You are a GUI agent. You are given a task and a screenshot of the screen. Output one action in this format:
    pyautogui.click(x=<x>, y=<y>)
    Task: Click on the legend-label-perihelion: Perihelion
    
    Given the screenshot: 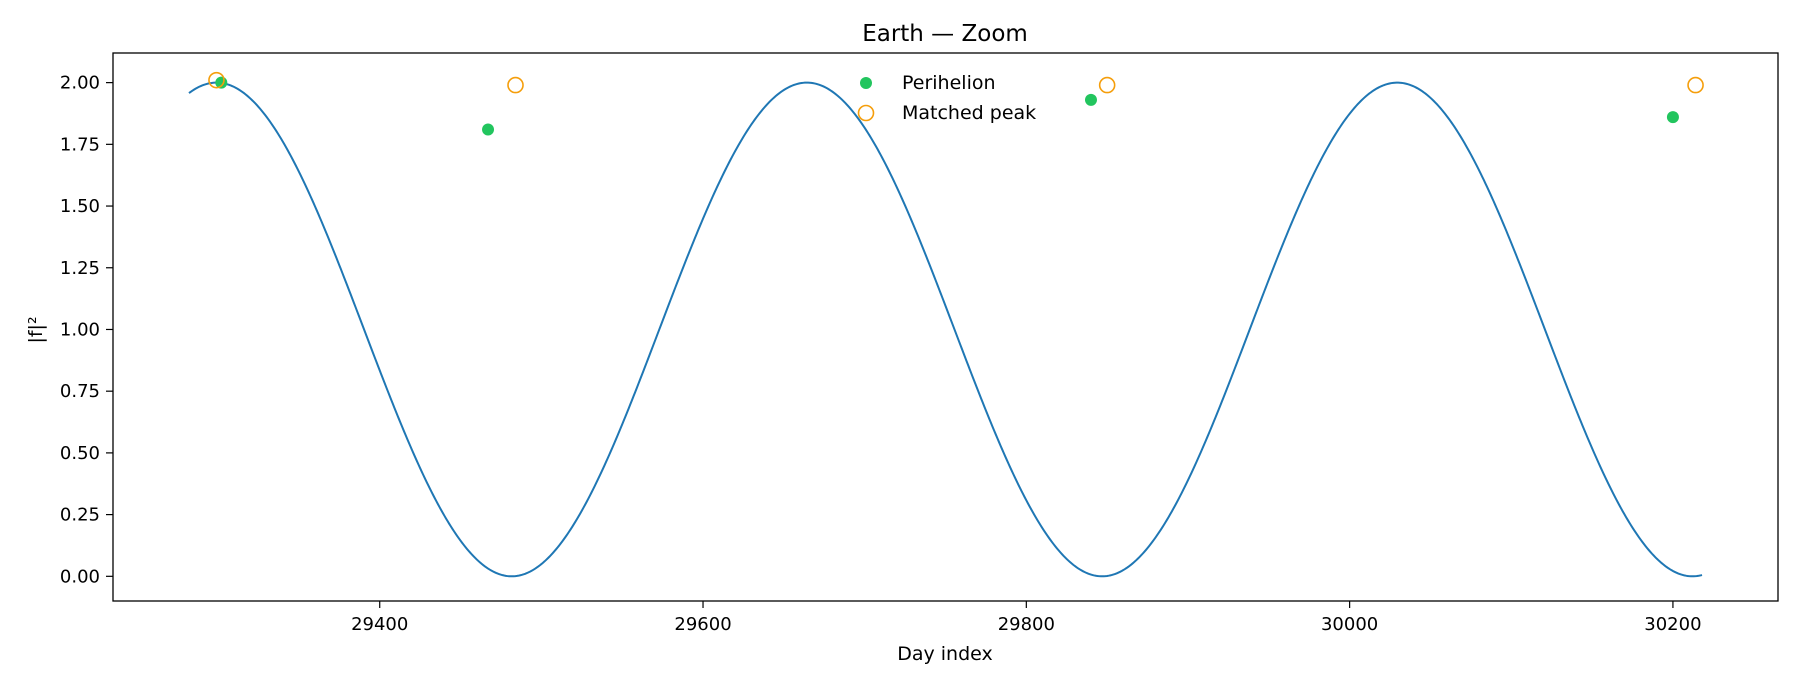 What is the action you would take?
    pyautogui.click(x=949, y=83)
    